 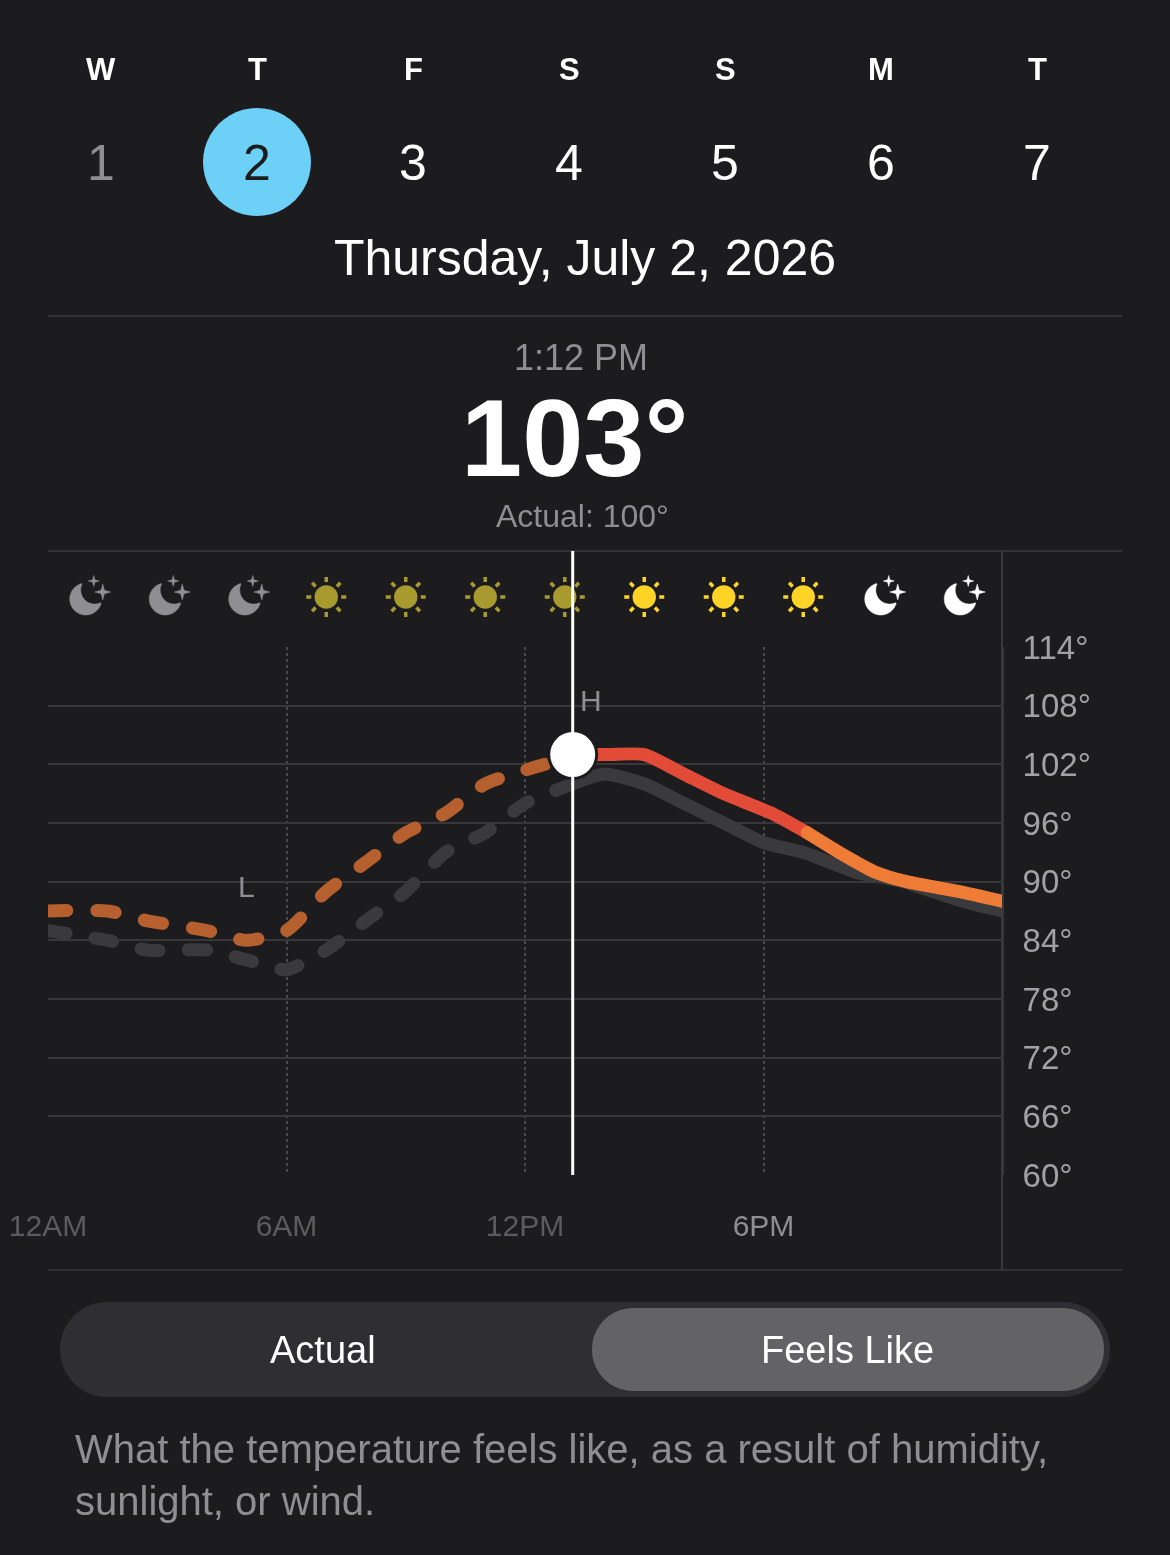 What do you see at coordinates (48, 1225) in the screenshot?
I see `x-tick-label: 12AM` at bounding box center [48, 1225].